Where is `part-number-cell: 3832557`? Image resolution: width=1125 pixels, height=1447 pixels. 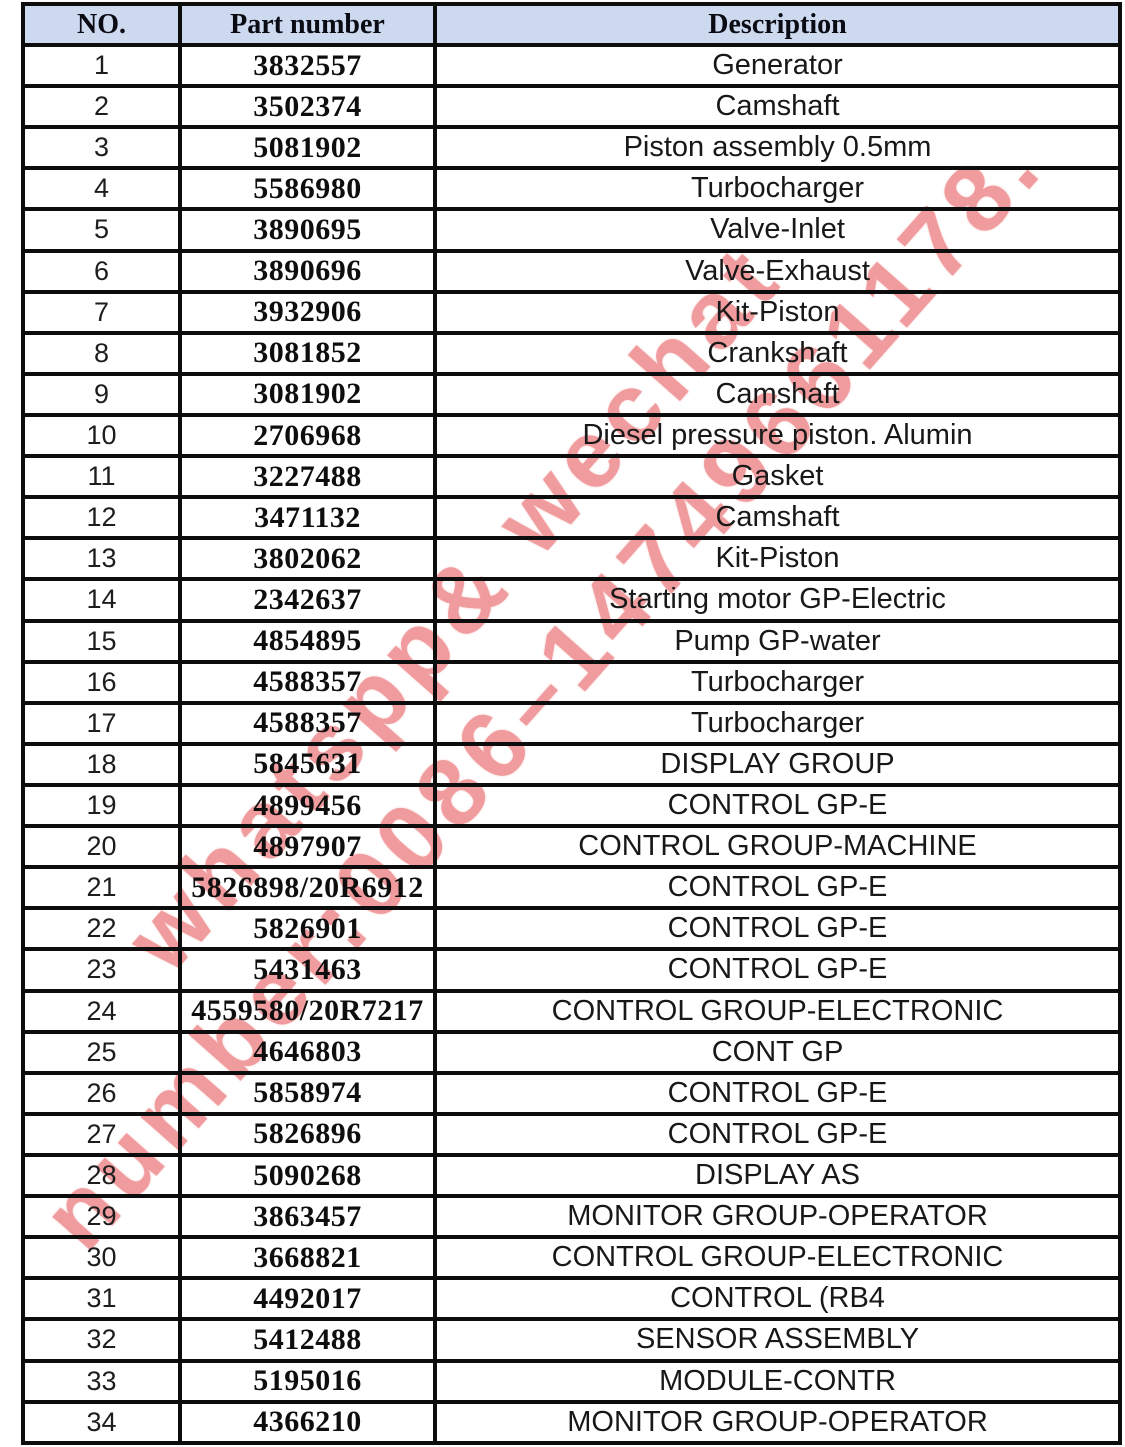 part-number-cell: 3832557 is located at coordinates (307, 65).